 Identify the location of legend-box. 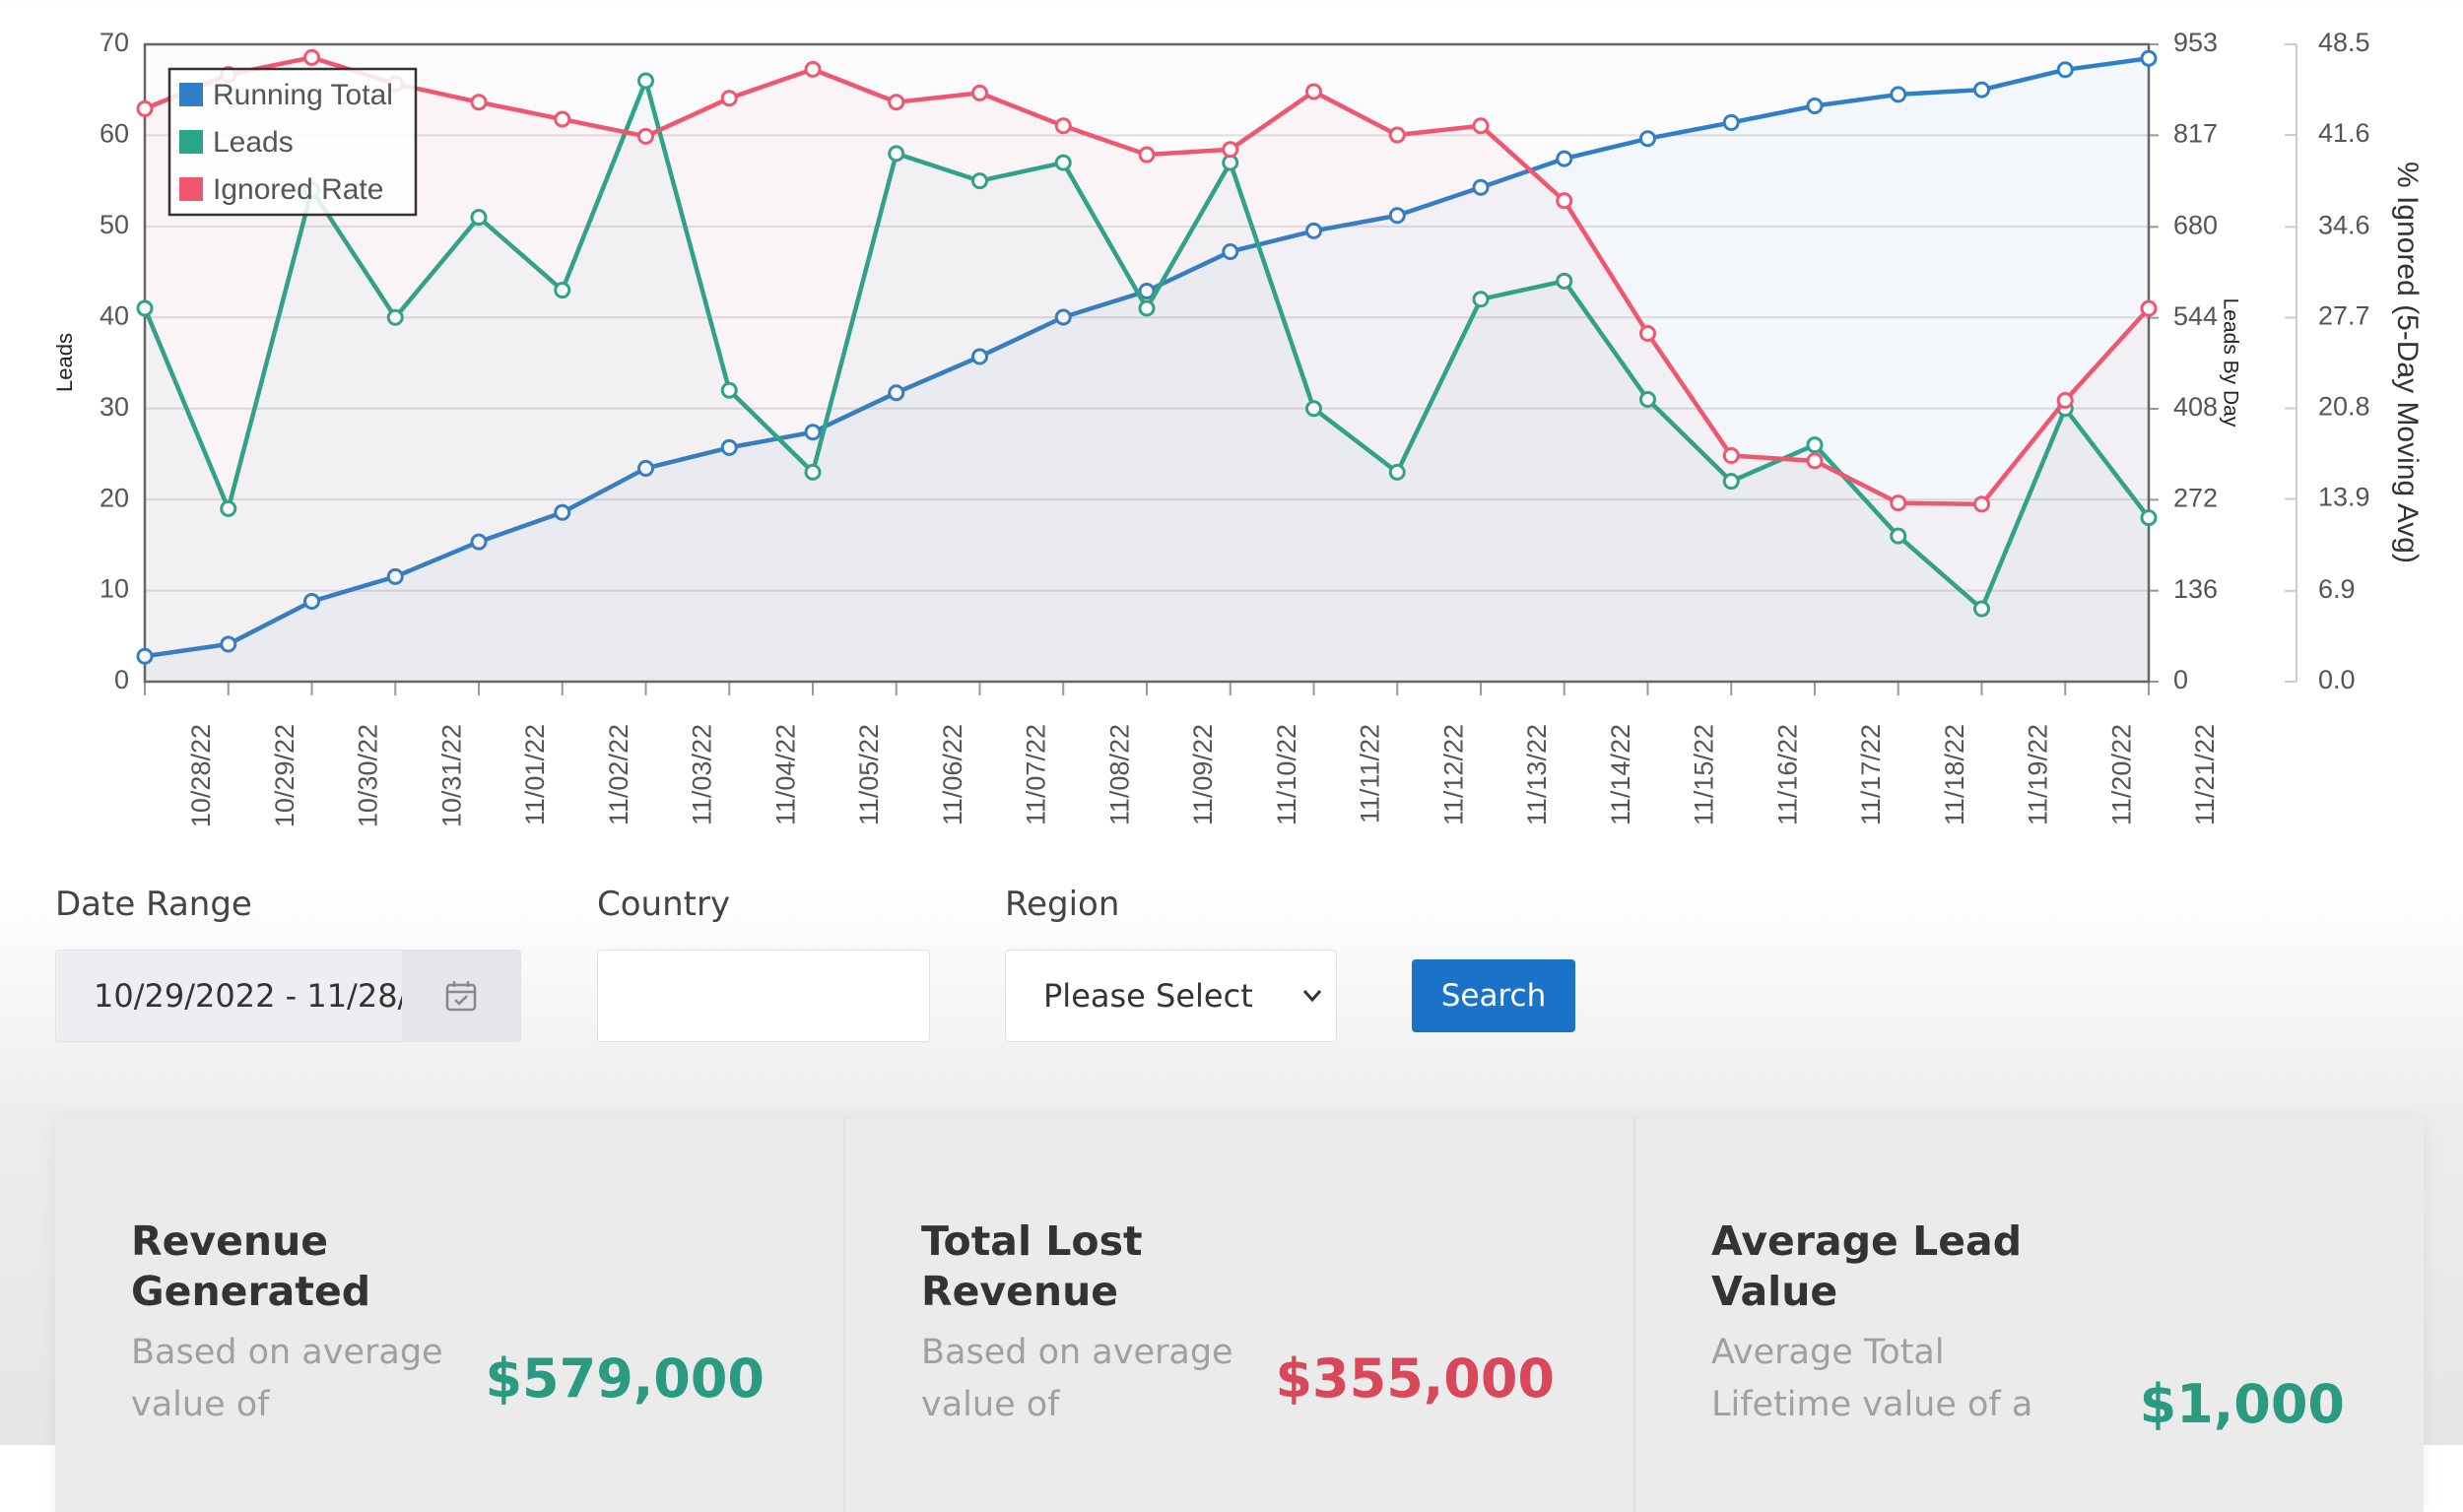
(293, 142).